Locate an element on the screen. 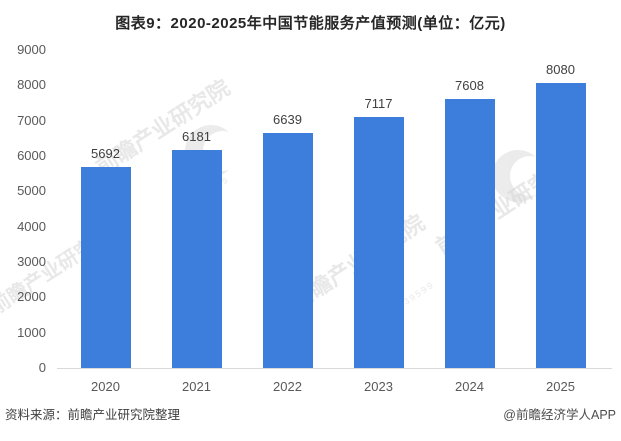 This screenshot has height=441, width=621. y-axis-tick-label: 5000 is located at coordinates (31, 191).